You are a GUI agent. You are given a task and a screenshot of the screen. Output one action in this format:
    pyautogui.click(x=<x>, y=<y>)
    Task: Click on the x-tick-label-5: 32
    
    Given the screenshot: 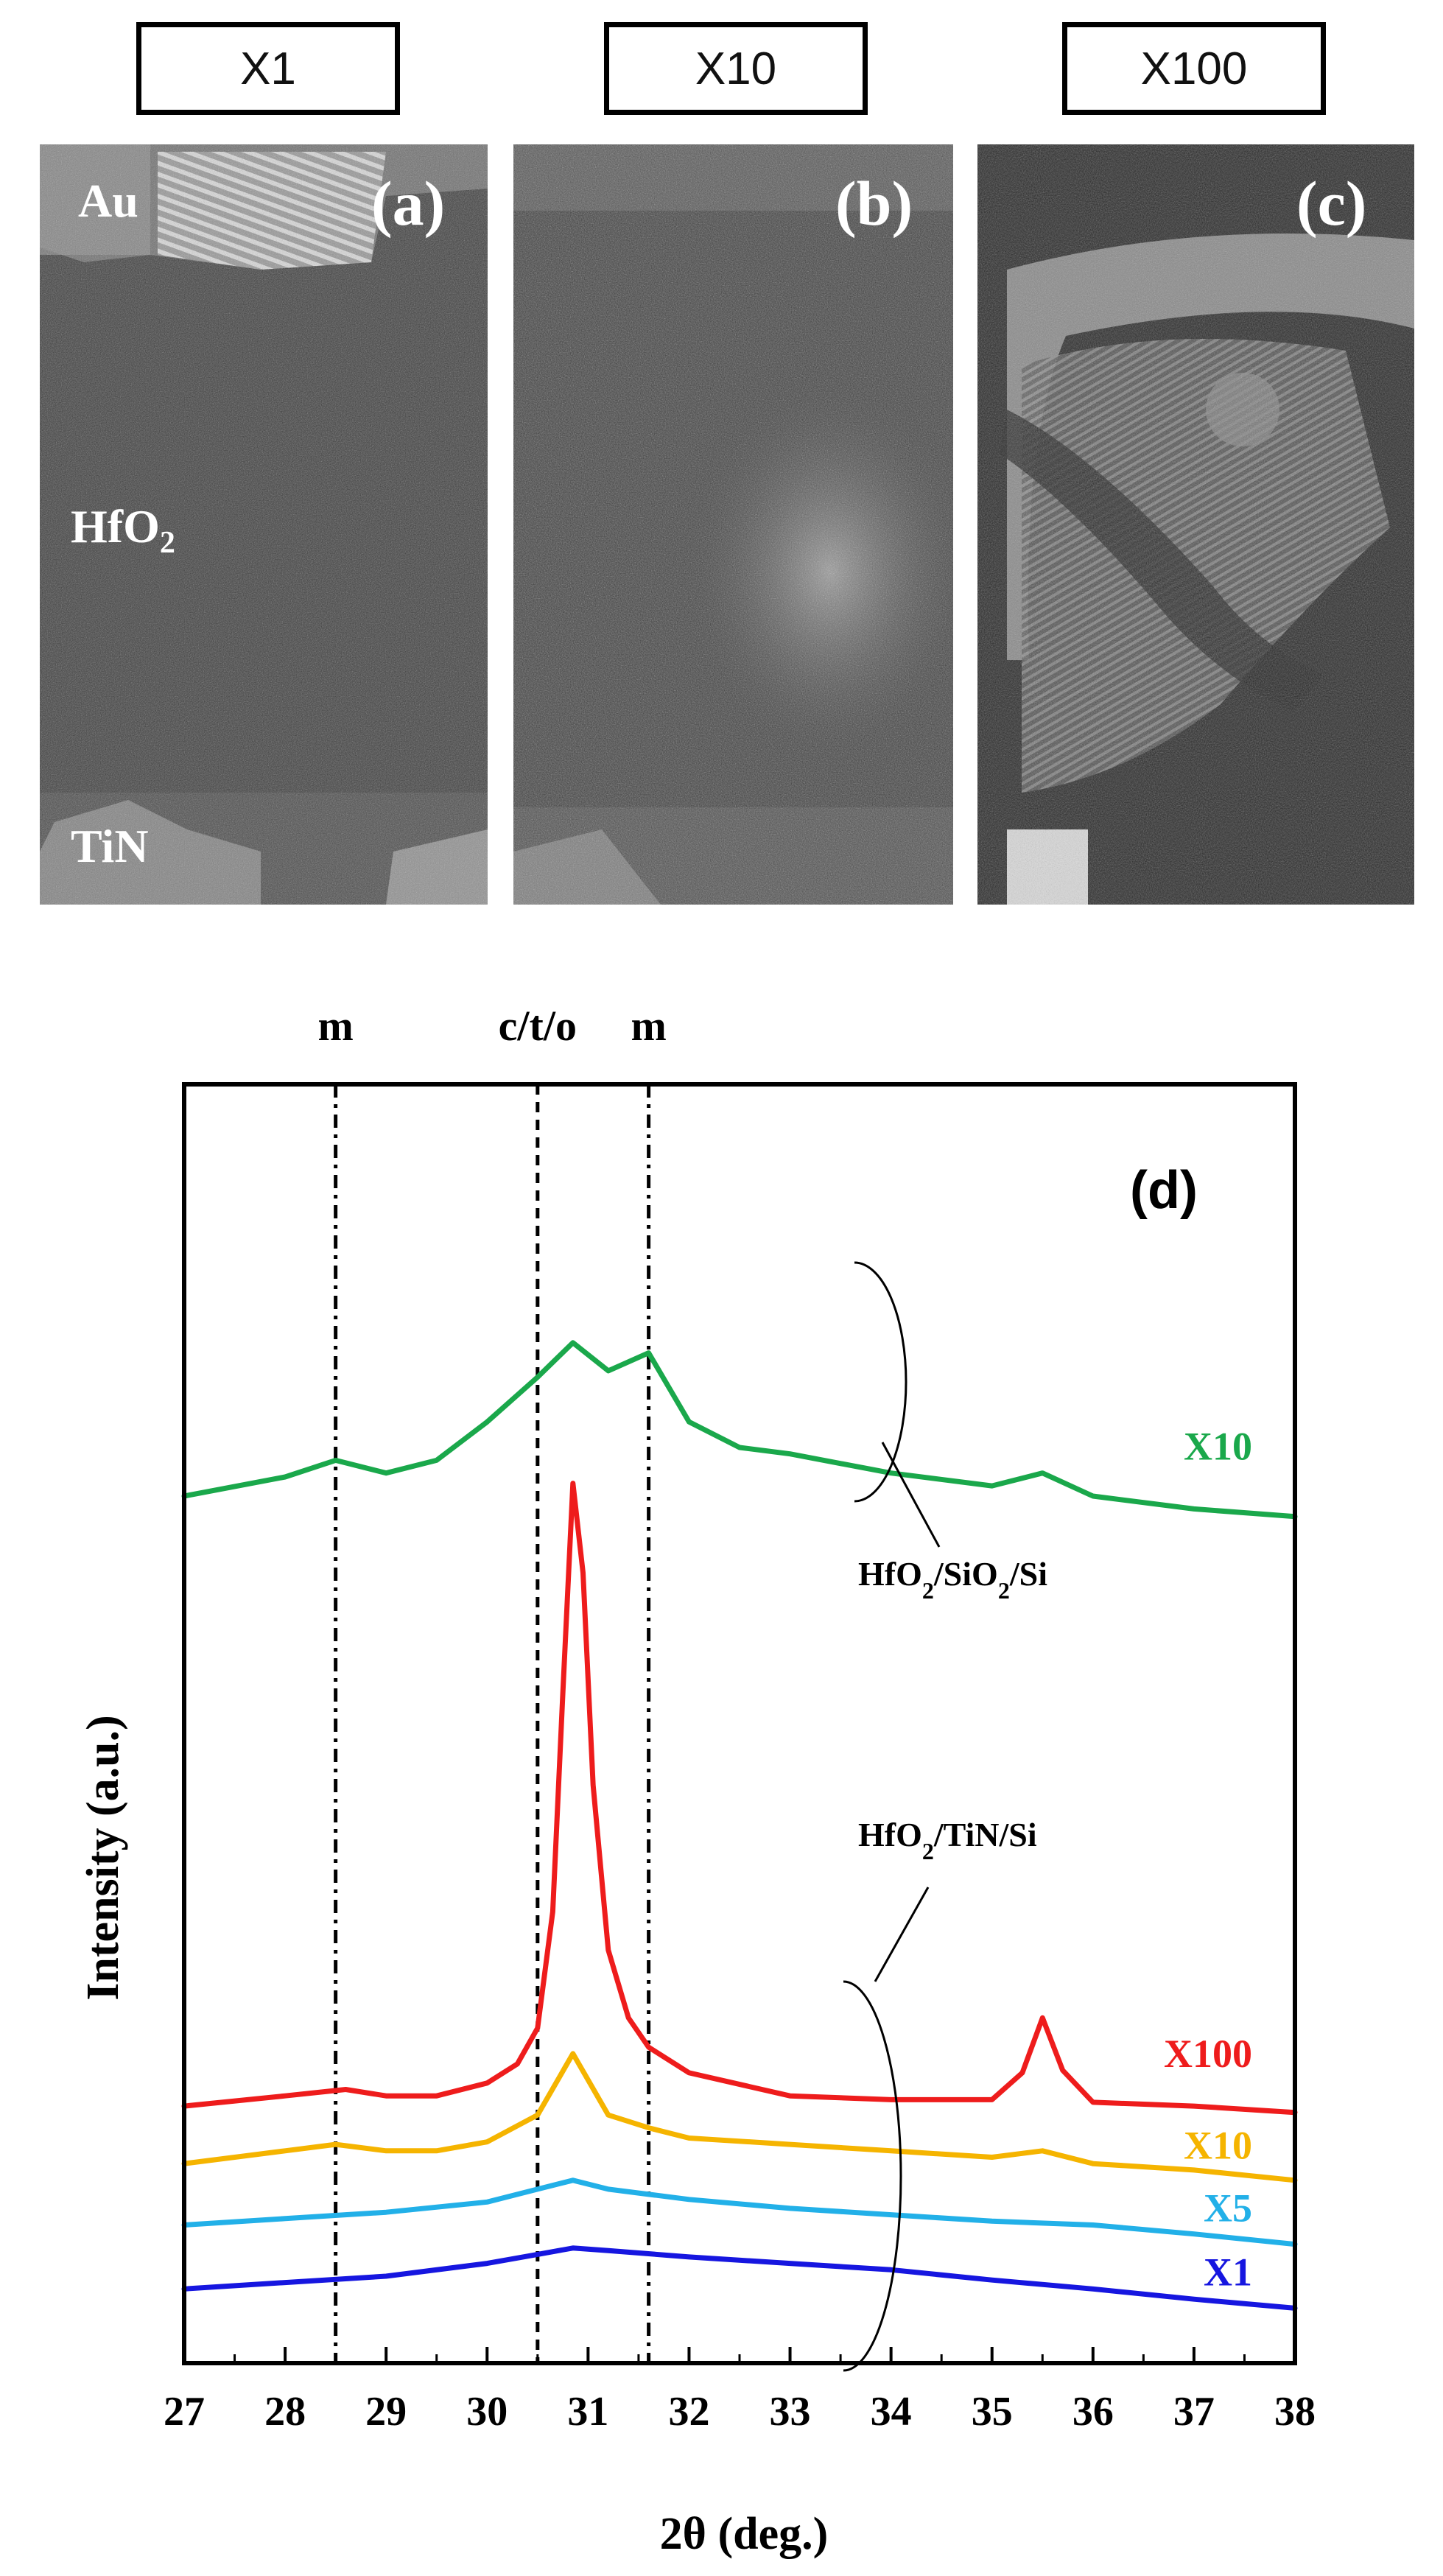 What is the action you would take?
    pyautogui.click(x=688, y=2412)
    